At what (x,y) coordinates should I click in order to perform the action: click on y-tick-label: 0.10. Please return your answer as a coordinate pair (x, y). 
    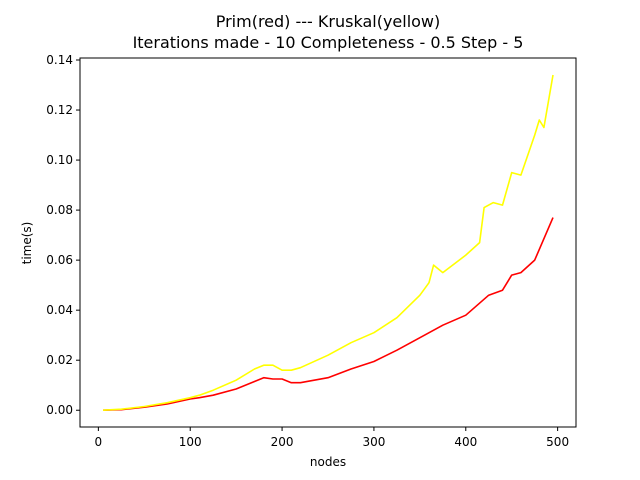
    Looking at the image, I should click on (59, 160).